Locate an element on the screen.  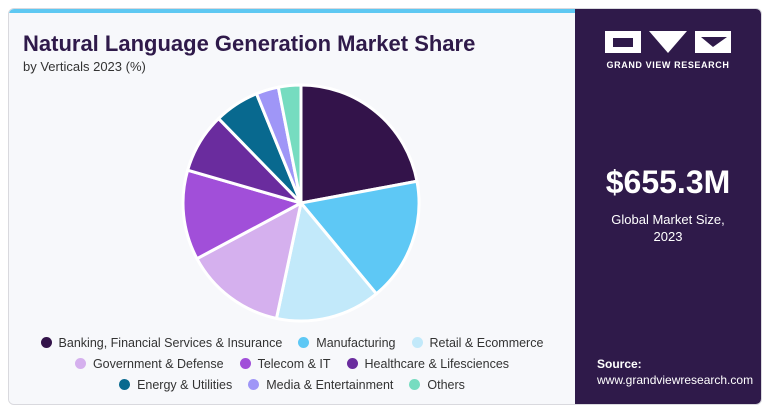
legend-item-bfsi: Banking, Financial Services & Insurance is located at coordinates (161, 342).